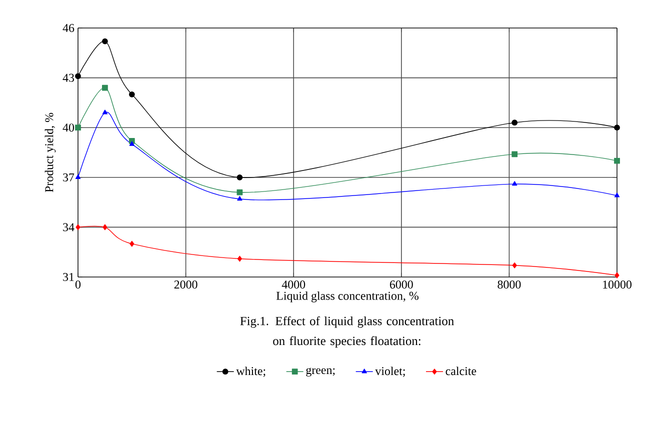 The height and width of the screenshot is (421, 654). Describe the element at coordinates (509, 284) in the screenshot. I see `x-tick-label: 8000` at that location.